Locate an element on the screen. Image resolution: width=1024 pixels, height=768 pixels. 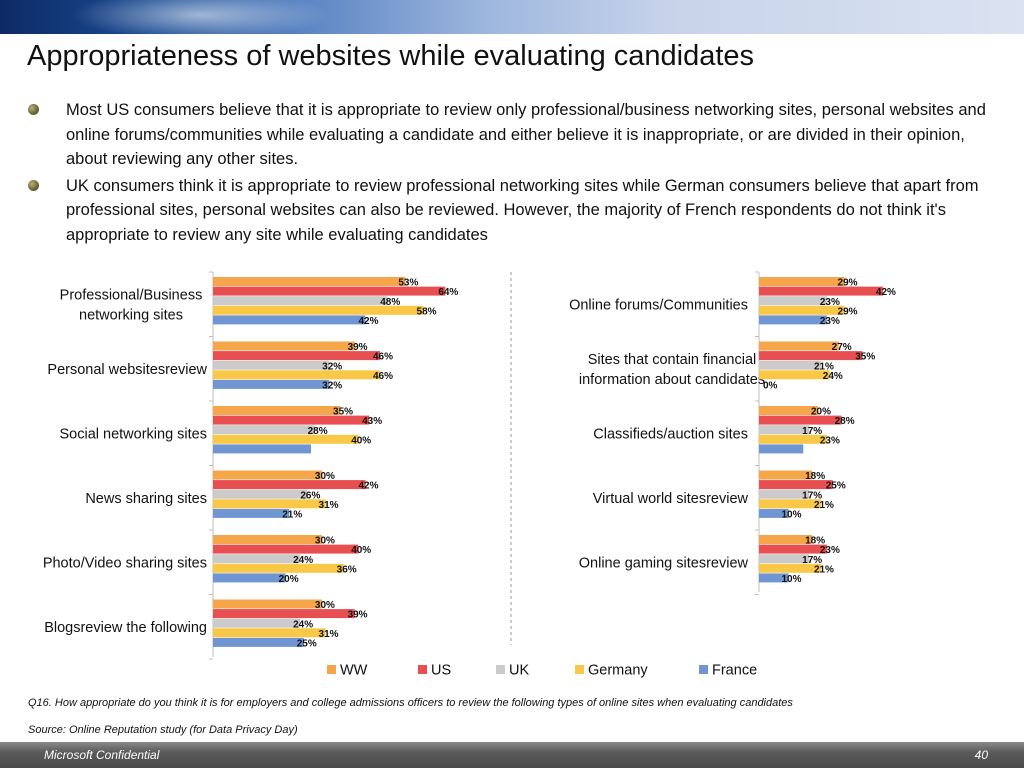
value-label: 0% is located at coordinates (770, 386).